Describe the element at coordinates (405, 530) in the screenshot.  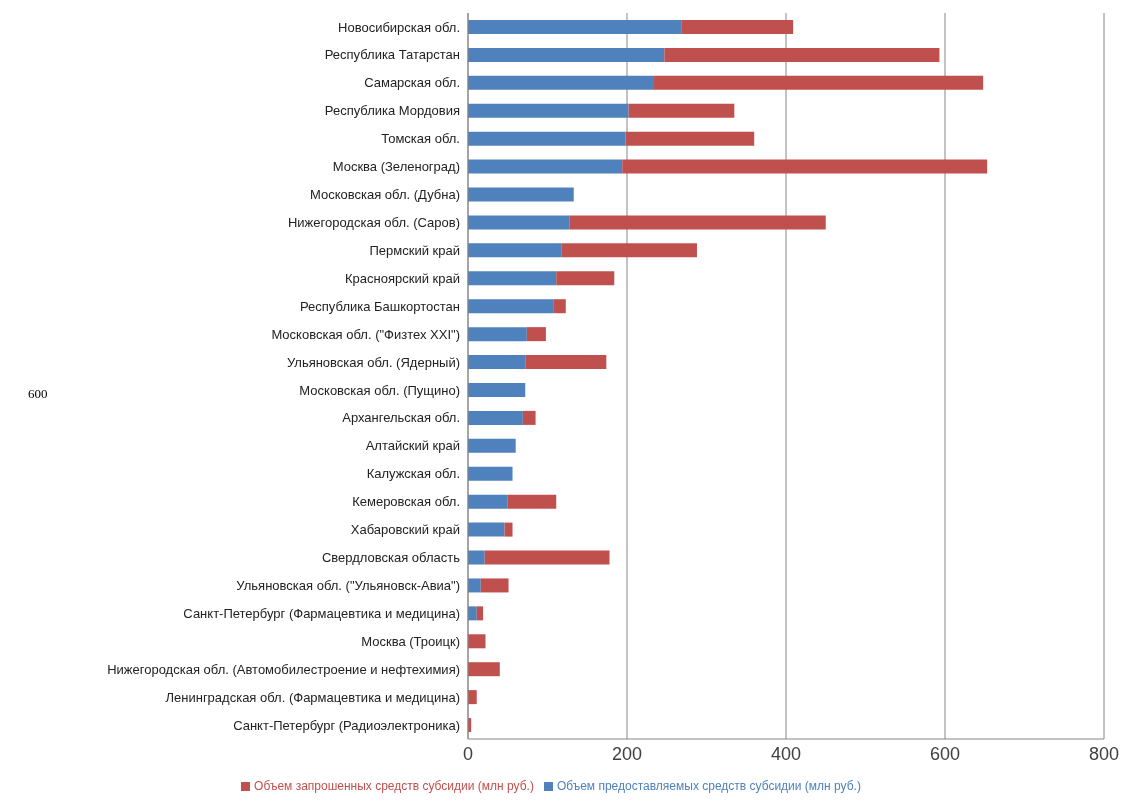
I see `y-tick-label: Хабаровский край` at that location.